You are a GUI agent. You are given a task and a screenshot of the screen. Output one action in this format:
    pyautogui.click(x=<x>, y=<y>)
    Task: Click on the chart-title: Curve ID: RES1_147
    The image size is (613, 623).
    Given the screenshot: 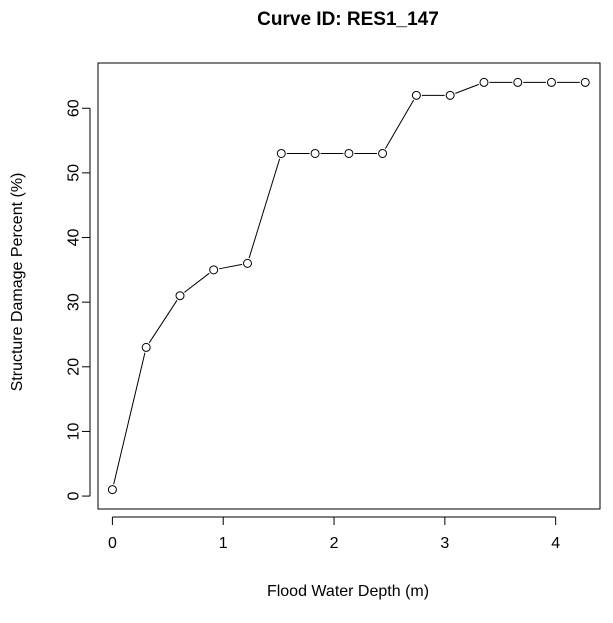 What is the action you would take?
    pyautogui.click(x=348, y=19)
    